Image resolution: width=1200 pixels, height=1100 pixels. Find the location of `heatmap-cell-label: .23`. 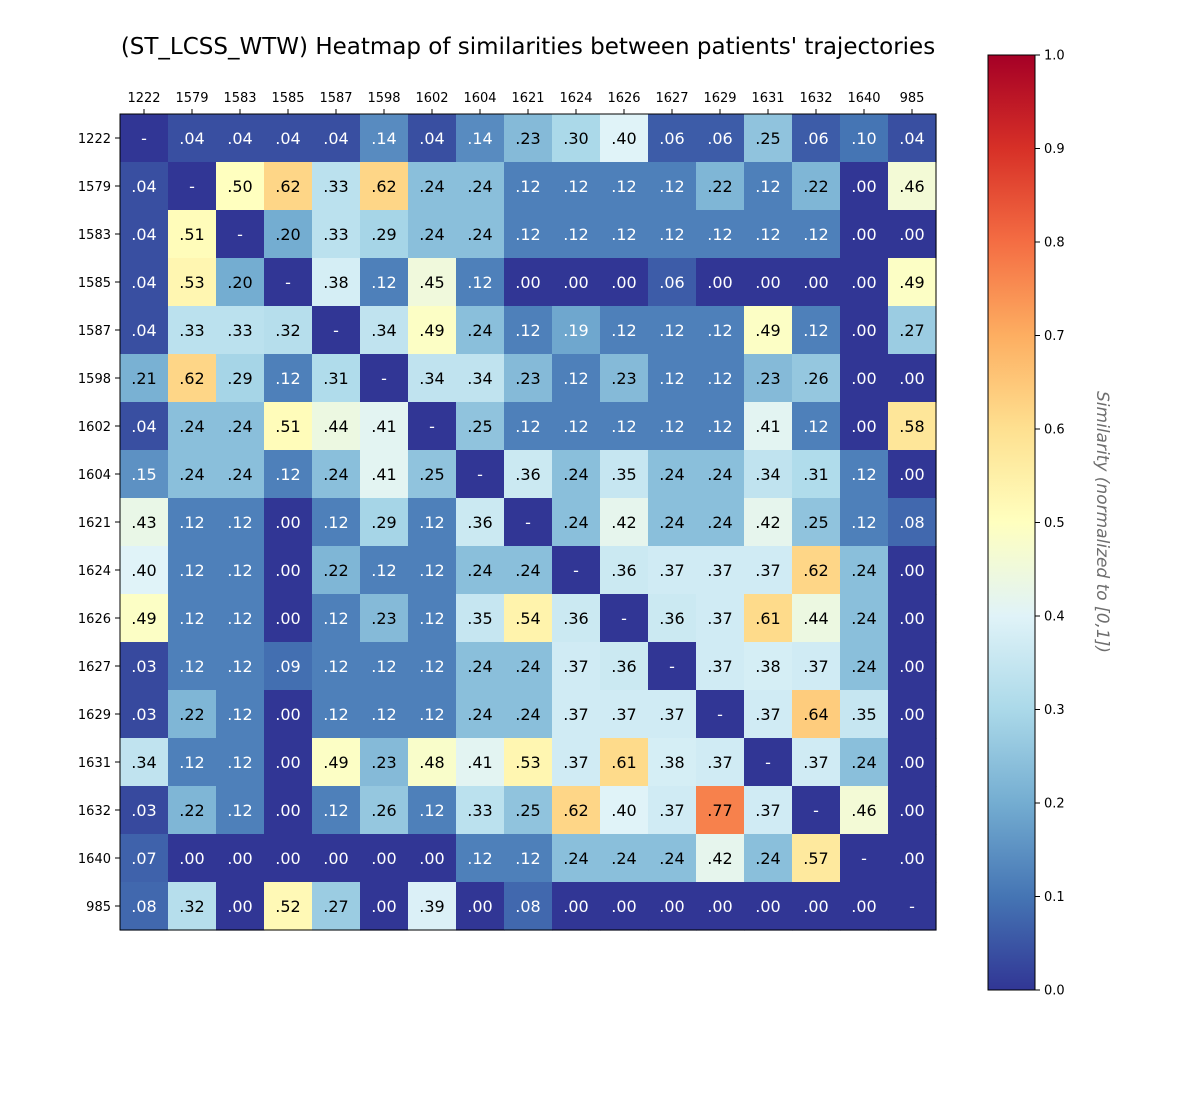

heatmap-cell-label: .23 is located at coordinates (383, 618).